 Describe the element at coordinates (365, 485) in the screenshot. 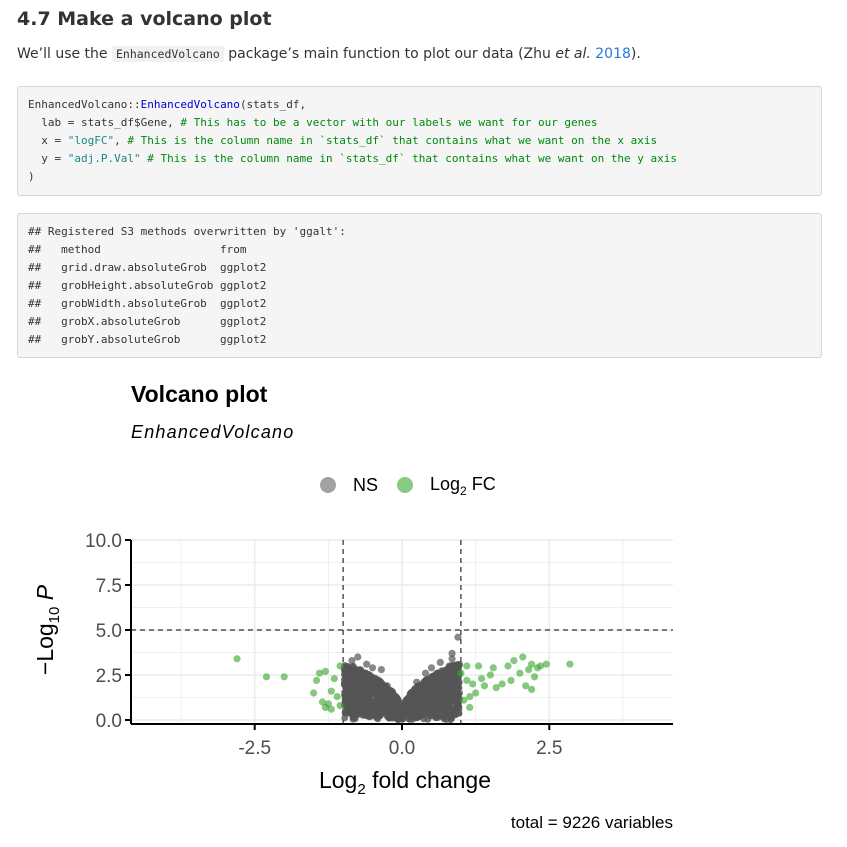

I see `legend-ns-label: NS` at that location.